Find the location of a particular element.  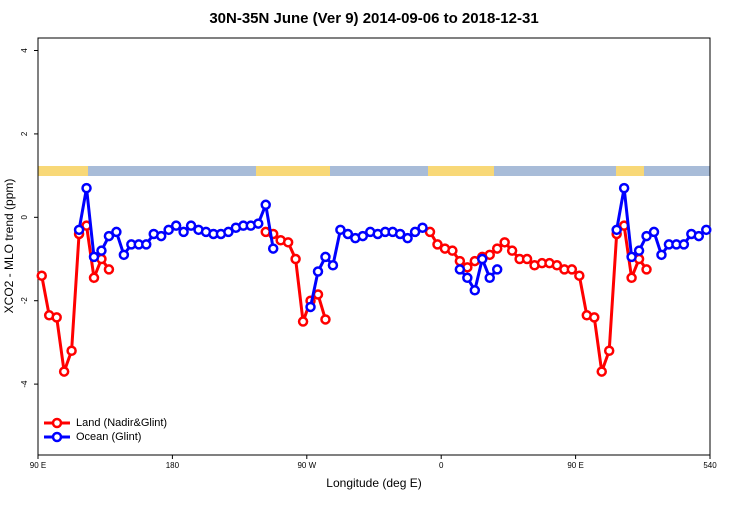

y-tick-label: -2 is located at coordinates (24, 301).